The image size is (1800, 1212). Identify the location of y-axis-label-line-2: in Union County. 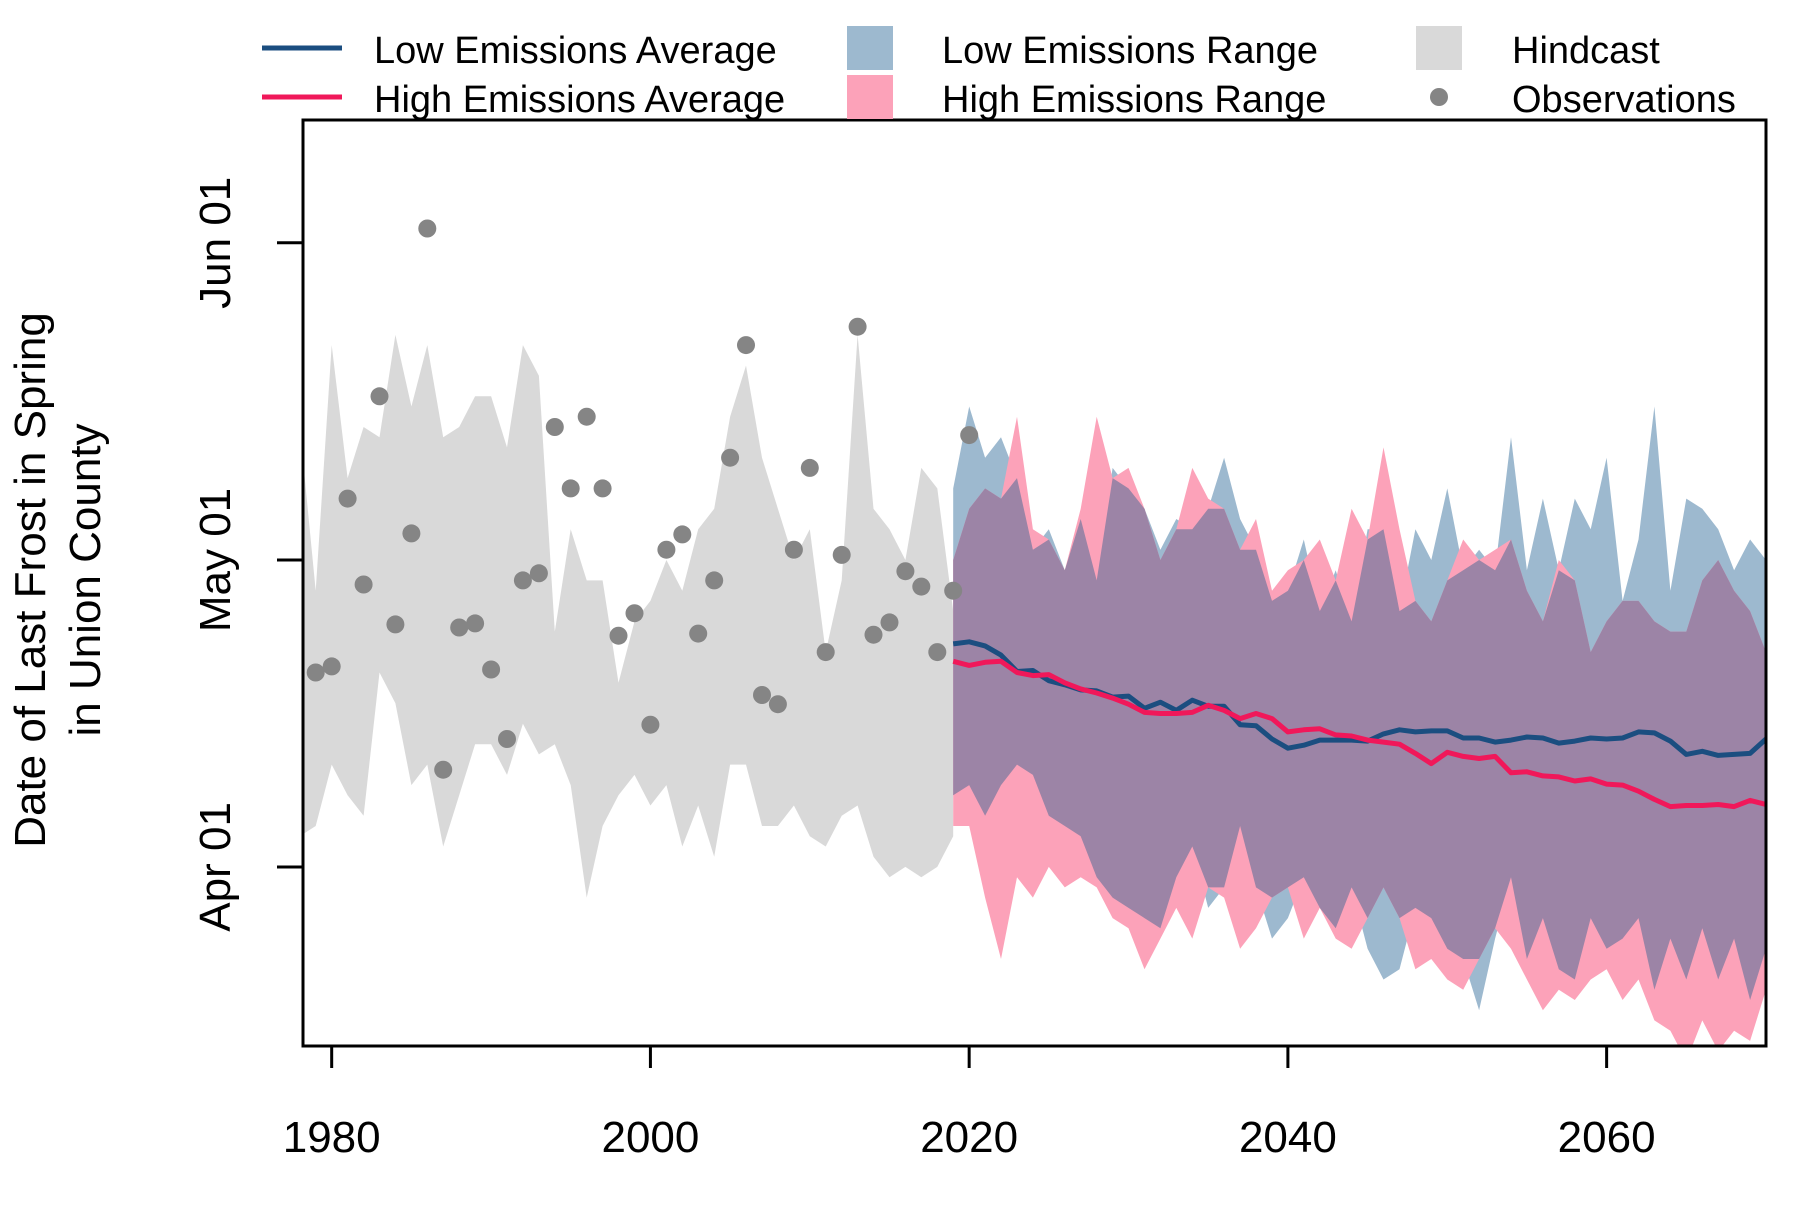
(85, 579).